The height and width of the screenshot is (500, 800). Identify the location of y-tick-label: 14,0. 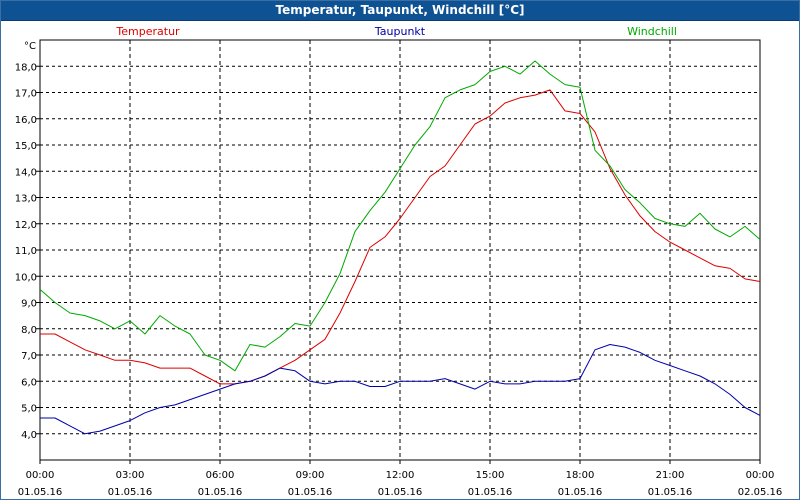
(26, 172).